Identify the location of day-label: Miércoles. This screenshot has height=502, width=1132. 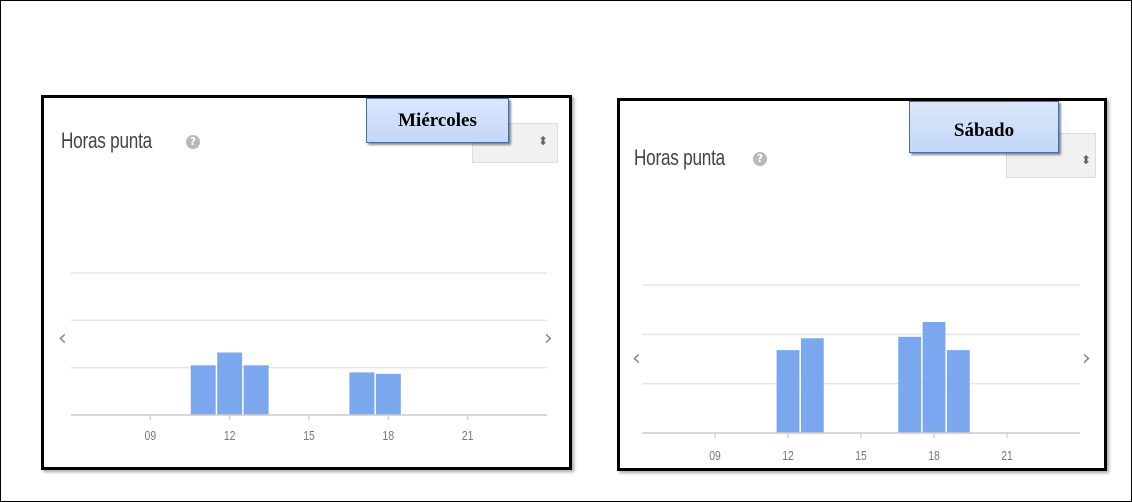
(437, 120).